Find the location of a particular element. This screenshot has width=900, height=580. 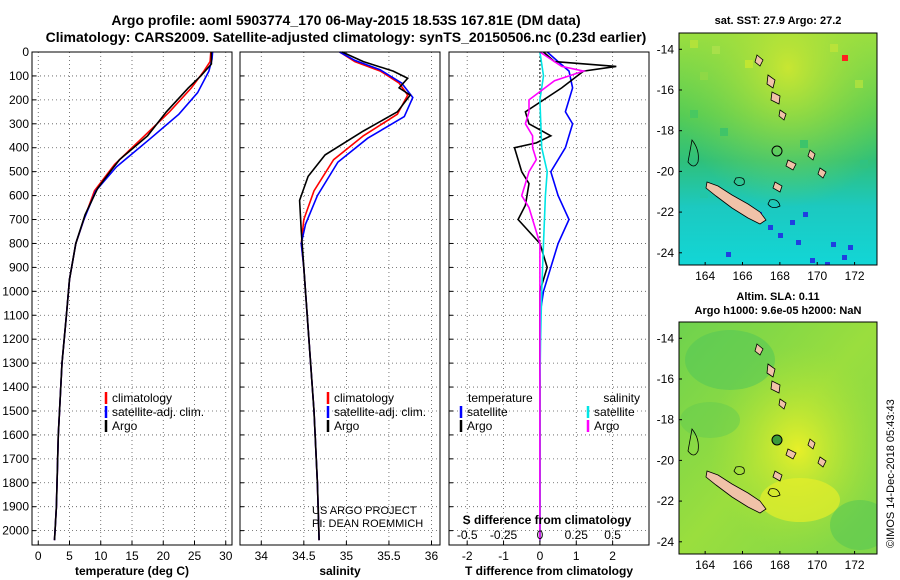

legend-label-climatology: climatology is located at coordinates (364, 398).